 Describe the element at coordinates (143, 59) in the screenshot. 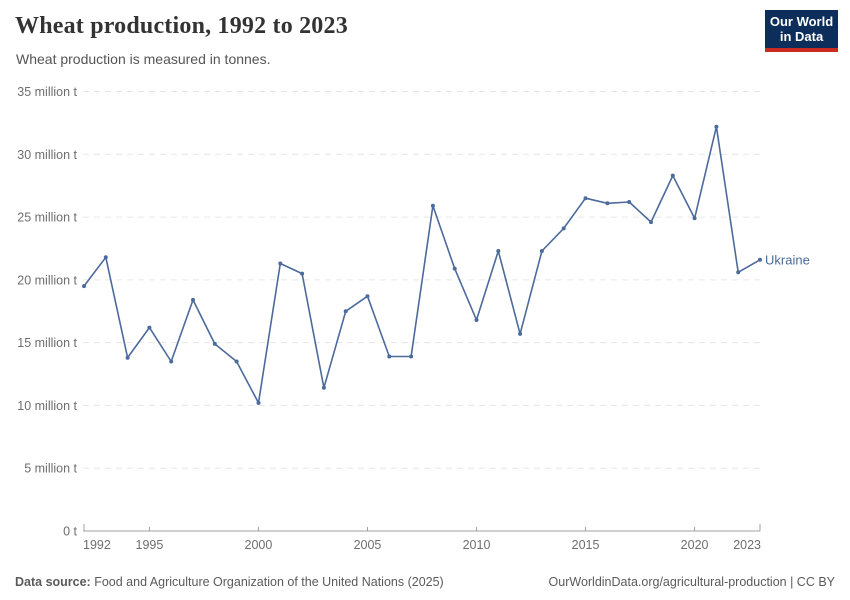

I see `chart-subtitle: Wheat production is measured in tonnes.` at that location.